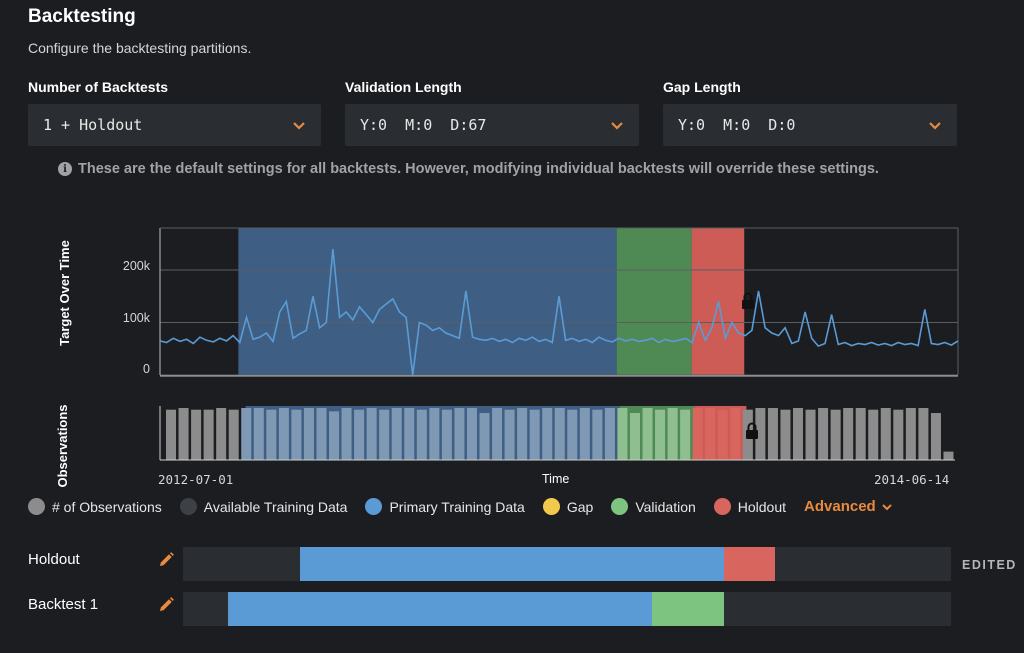 Image resolution: width=1024 pixels, height=653 pixels. Describe the element at coordinates (63, 604) in the screenshot. I see `backtest-1-row-label: Backtest 1` at that location.